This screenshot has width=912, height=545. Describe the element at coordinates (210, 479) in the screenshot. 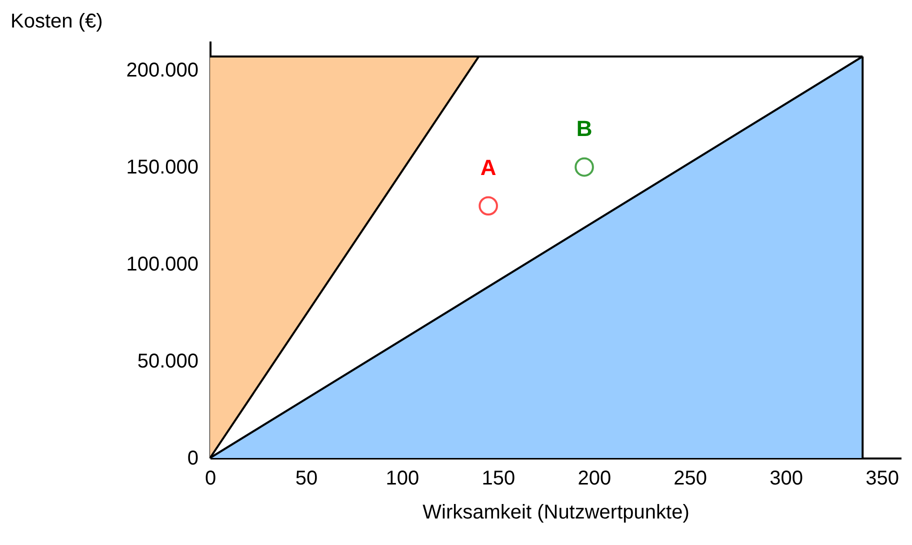

I see `x-tick-label: 0` at that location.